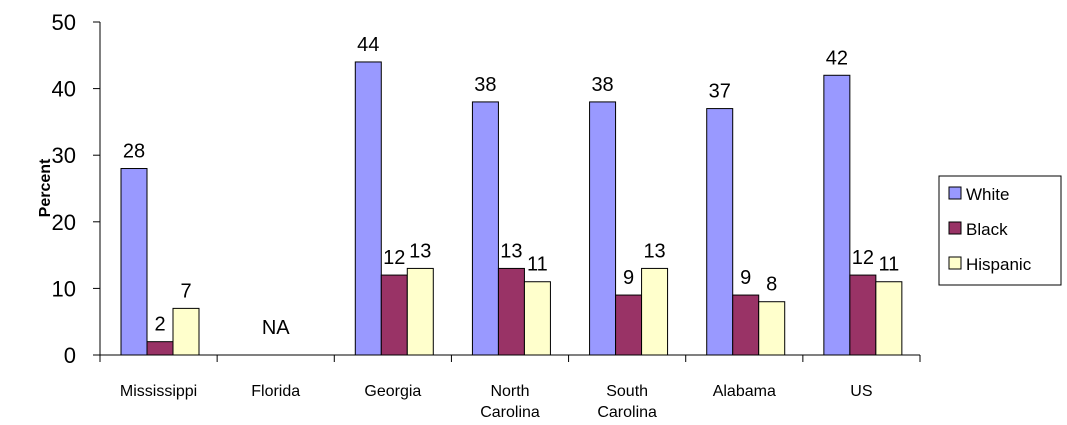  I want to click on category-label: North, so click(509, 391).